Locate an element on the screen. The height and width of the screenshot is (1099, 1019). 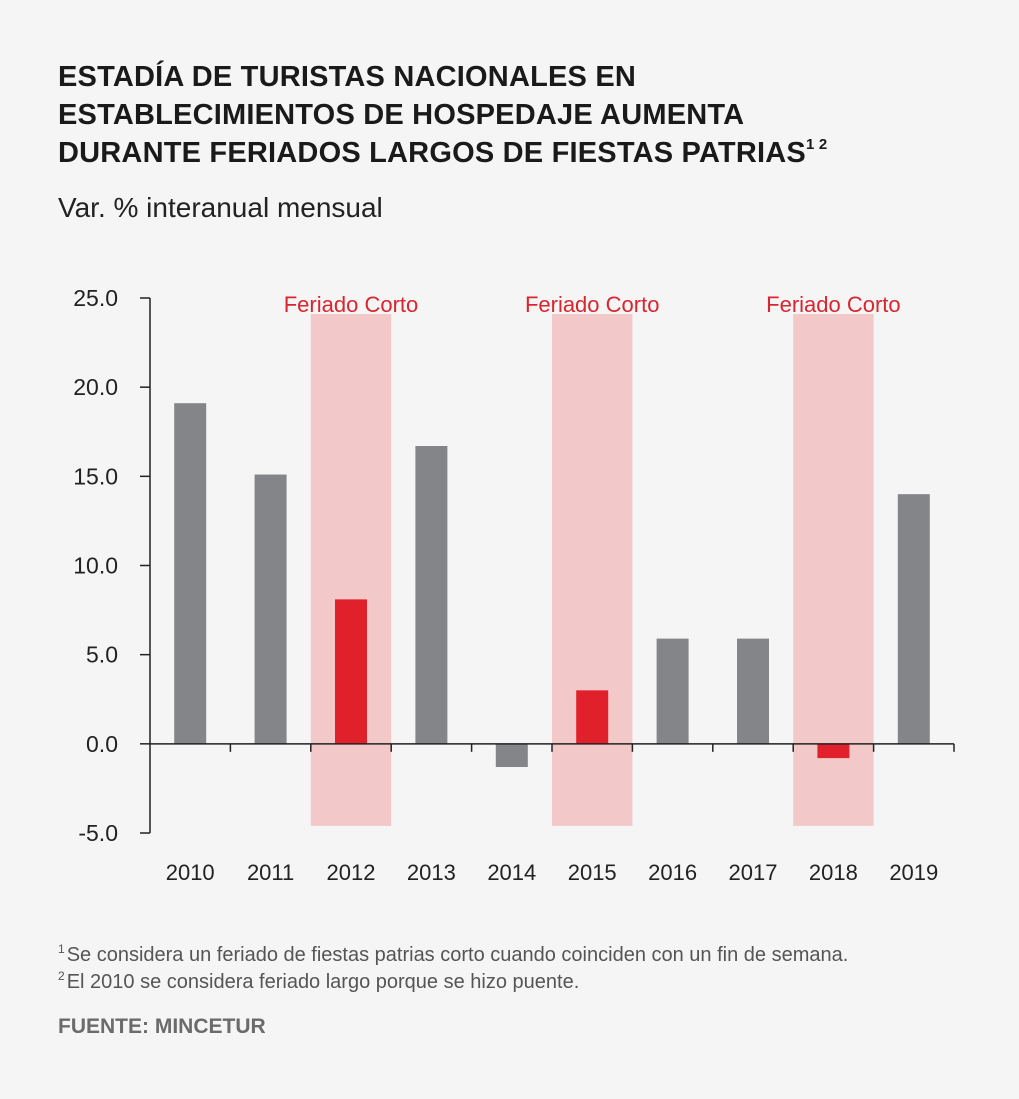
y-tick-label-5: 0.0 is located at coordinates (102, 744).